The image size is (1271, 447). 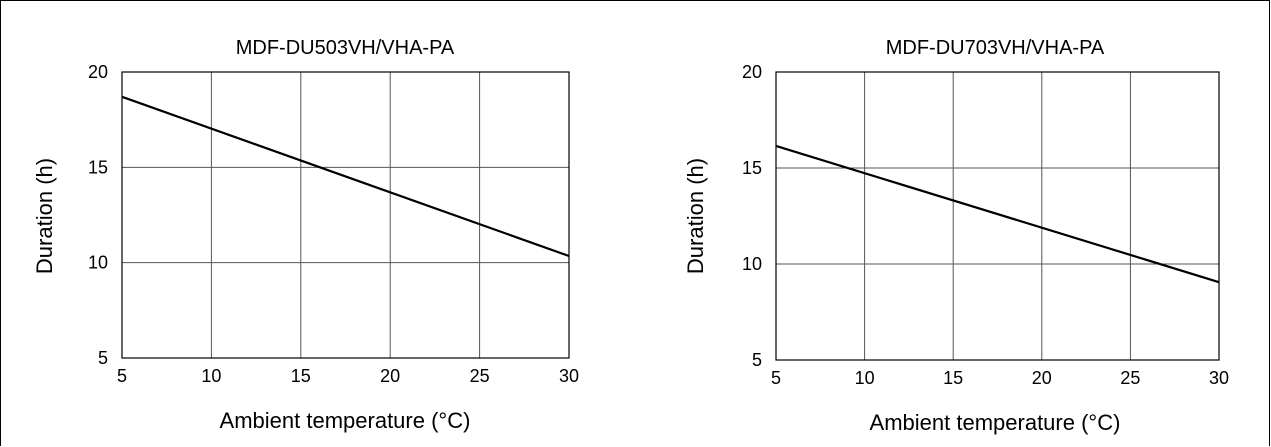 I want to click on chart-2-xtick-label: 25, so click(x=1130, y=378).